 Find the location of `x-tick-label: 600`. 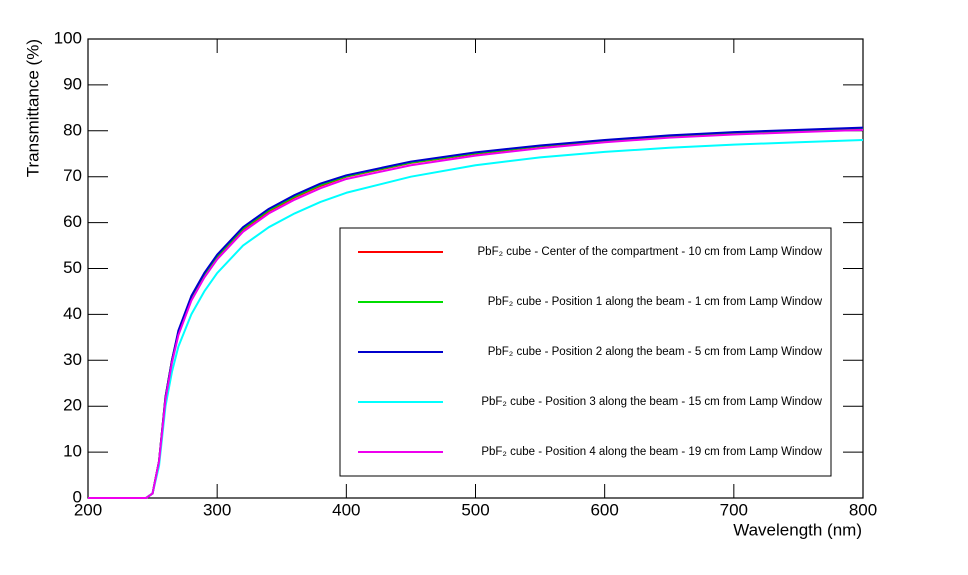

x-tick-label: 600 is located at coordinates (604, 509).